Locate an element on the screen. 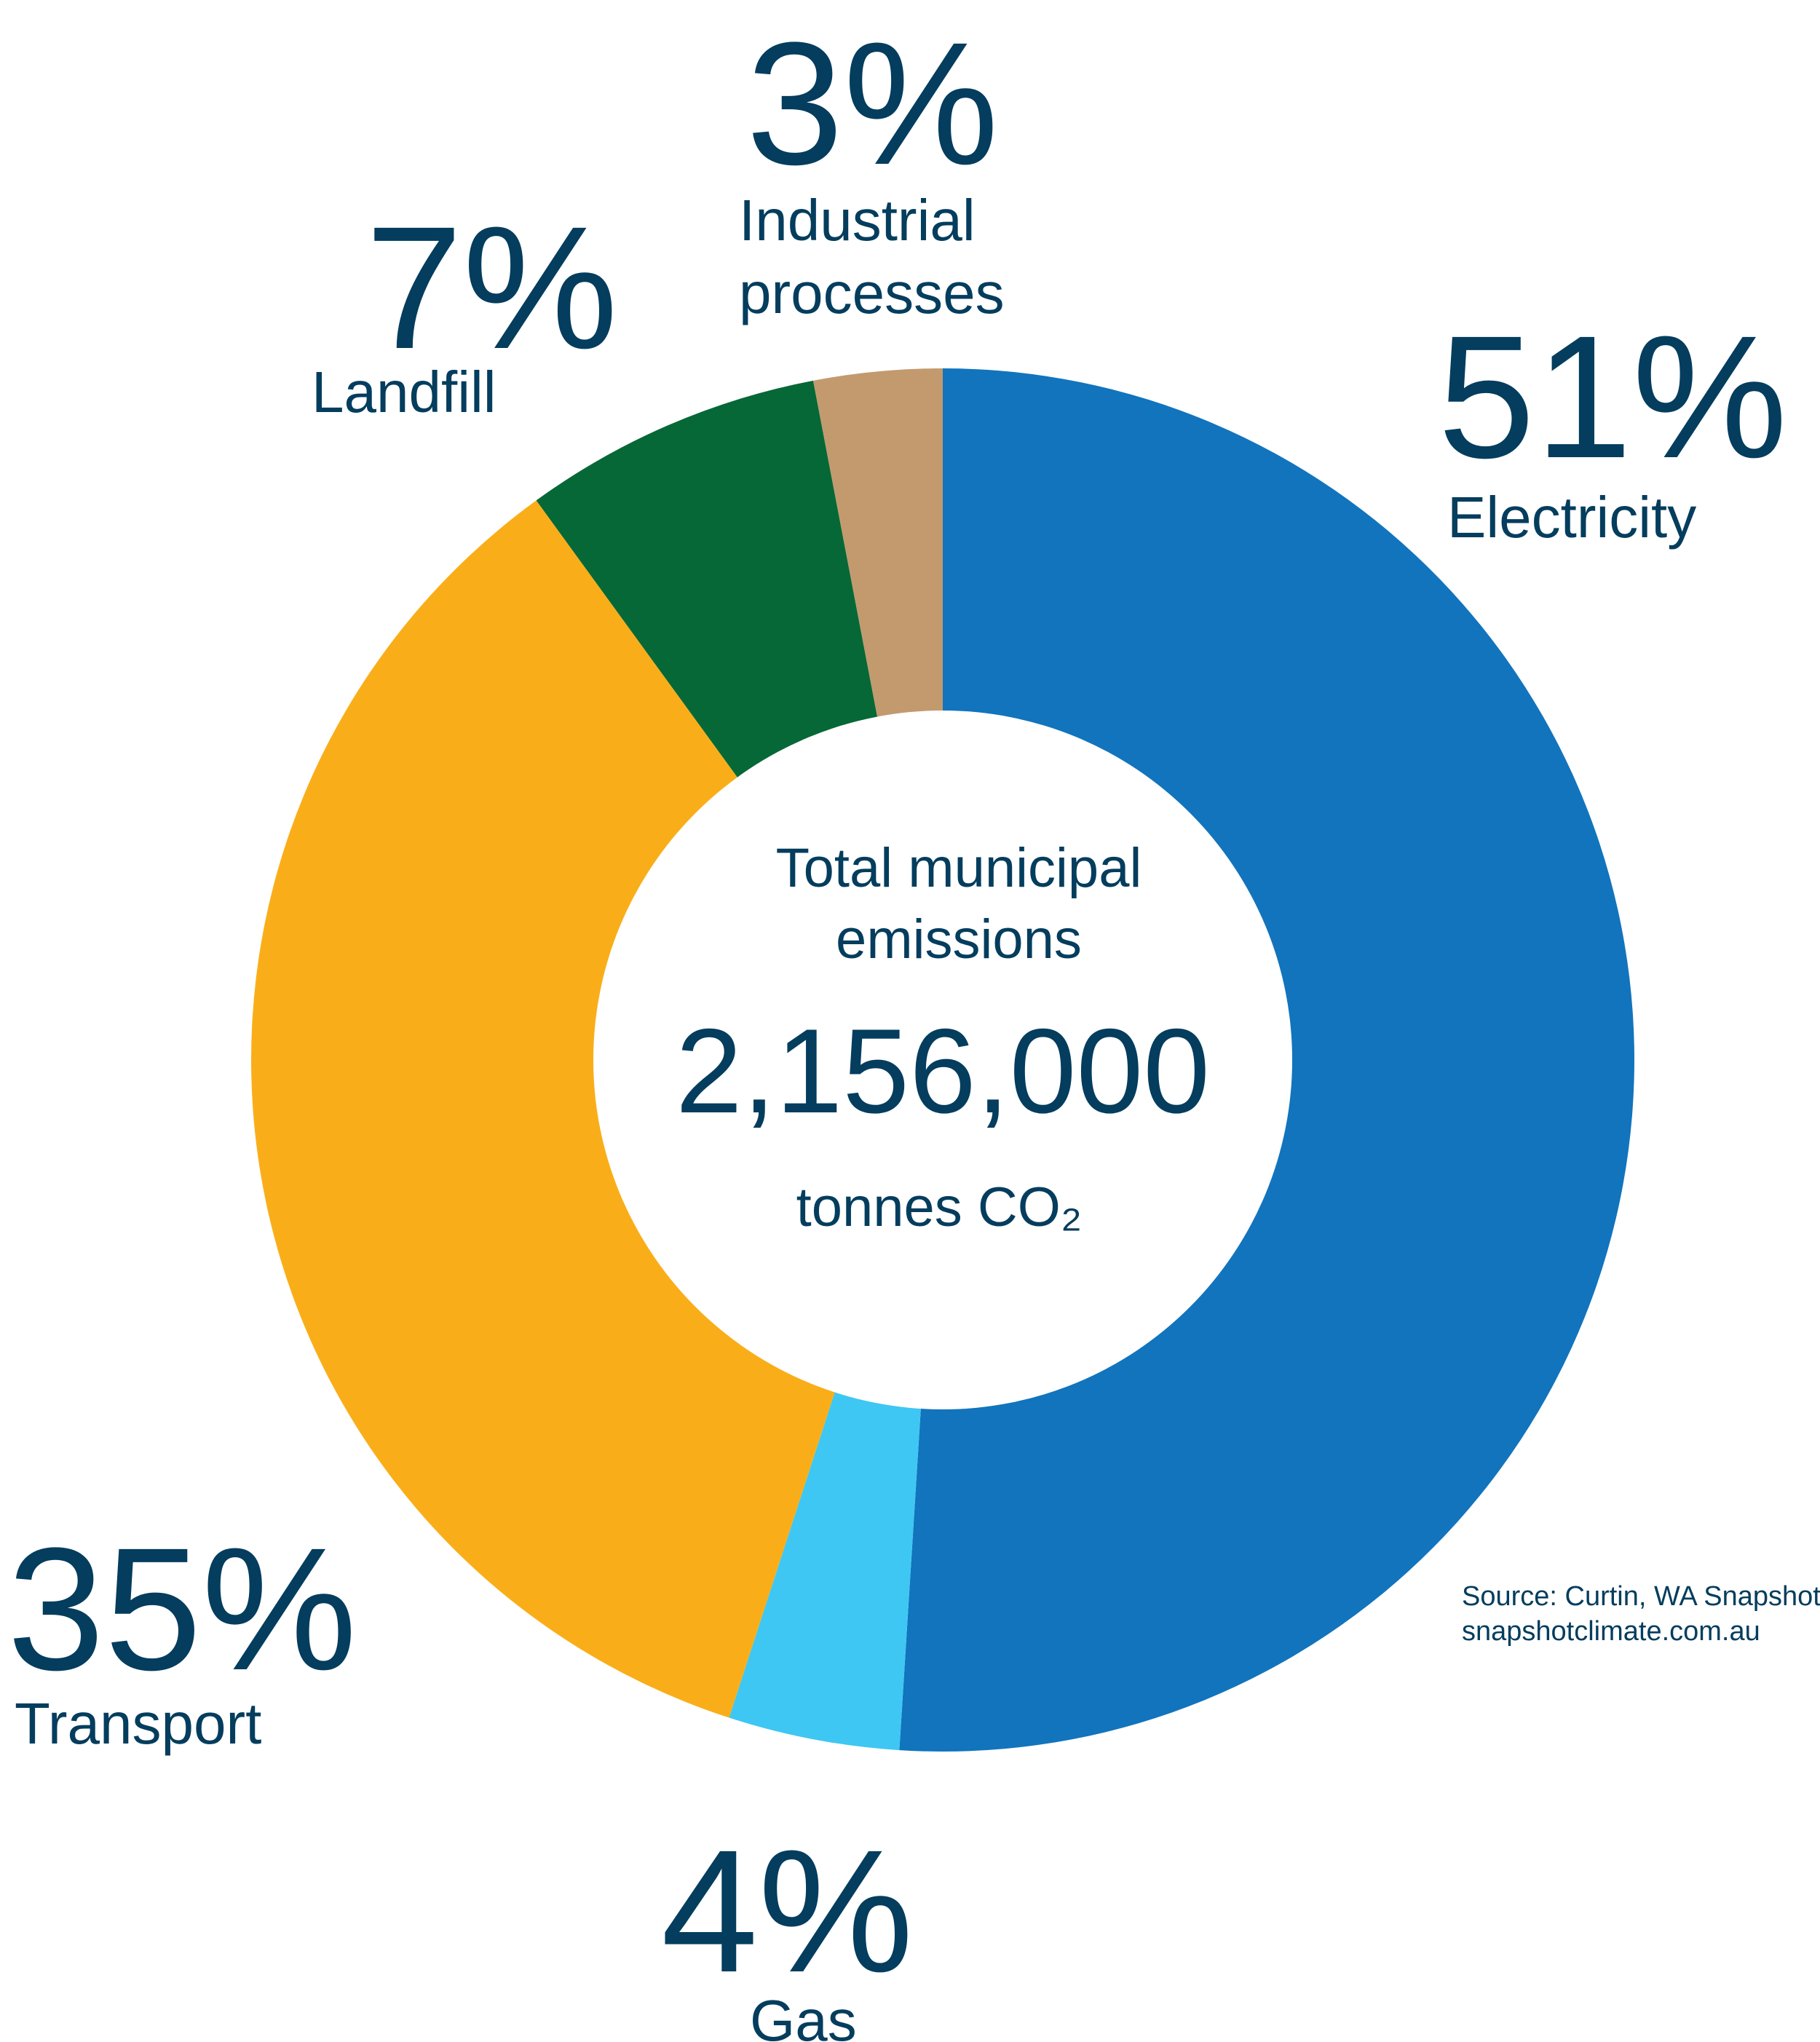 The image size is (1820, 2042). source-line-1: Source: Curtin, WA Snapshot is located at coordinates (1641, 1596).